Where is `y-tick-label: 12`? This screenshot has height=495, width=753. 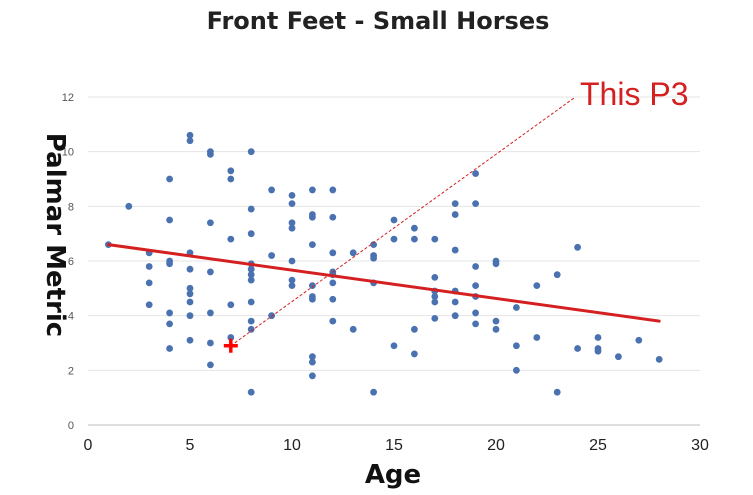
y-tick-label: 12 is located at coordinates (68, 98).